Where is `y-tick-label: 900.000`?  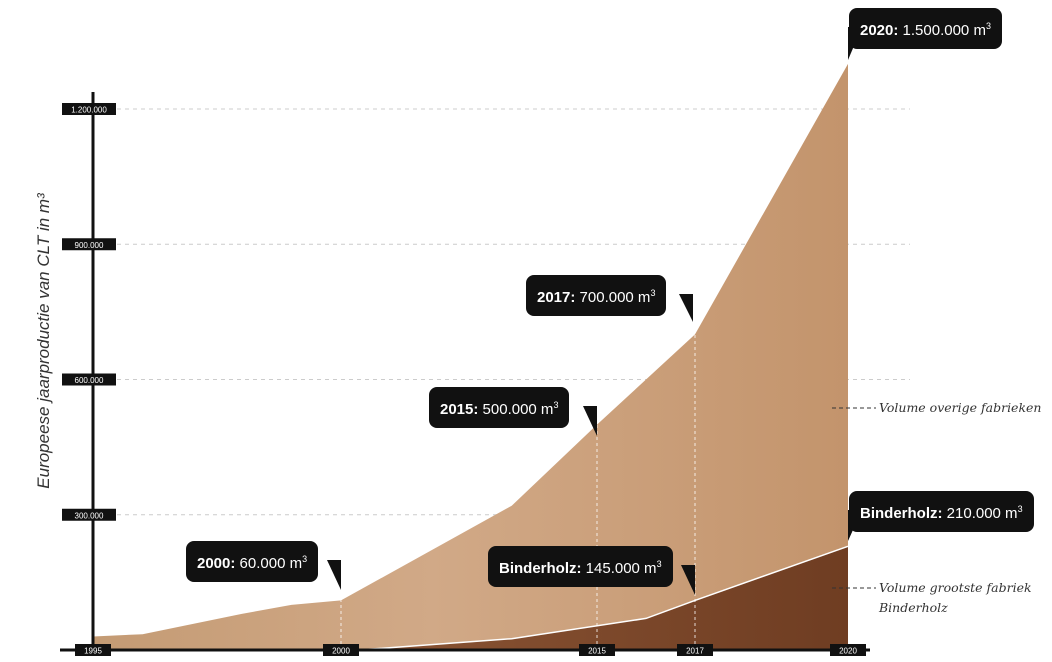 y-tick-label: 900.000 is located at coordinates (89, 245).